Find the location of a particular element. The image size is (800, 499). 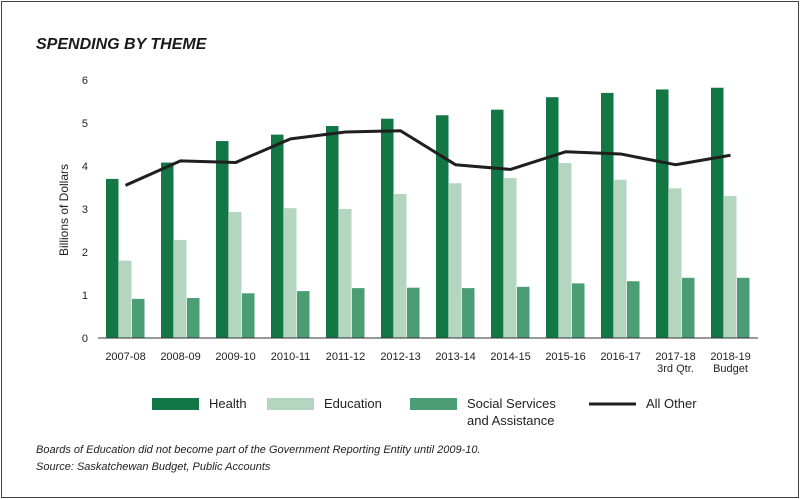

x-tick-label: 2014-15 is located at coordinates (510, 357).